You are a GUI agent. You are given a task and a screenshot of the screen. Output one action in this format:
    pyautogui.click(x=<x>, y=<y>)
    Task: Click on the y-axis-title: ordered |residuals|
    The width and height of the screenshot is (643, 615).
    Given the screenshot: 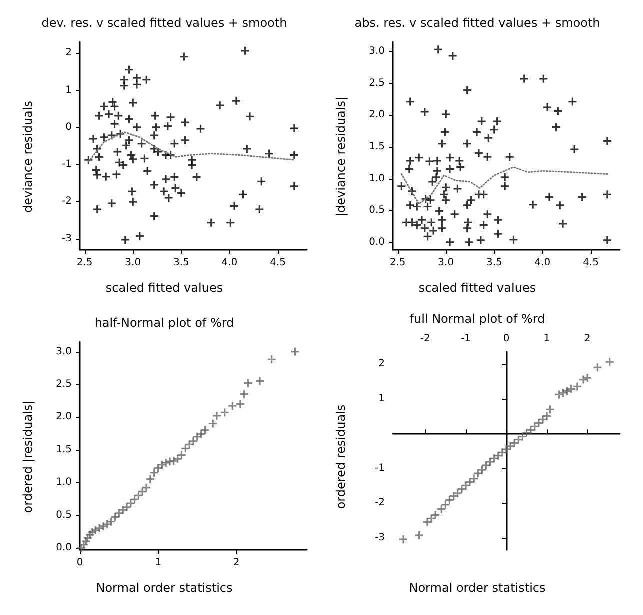 What is the action you would take?
    pyautogui.click(x=28, y=457)
    